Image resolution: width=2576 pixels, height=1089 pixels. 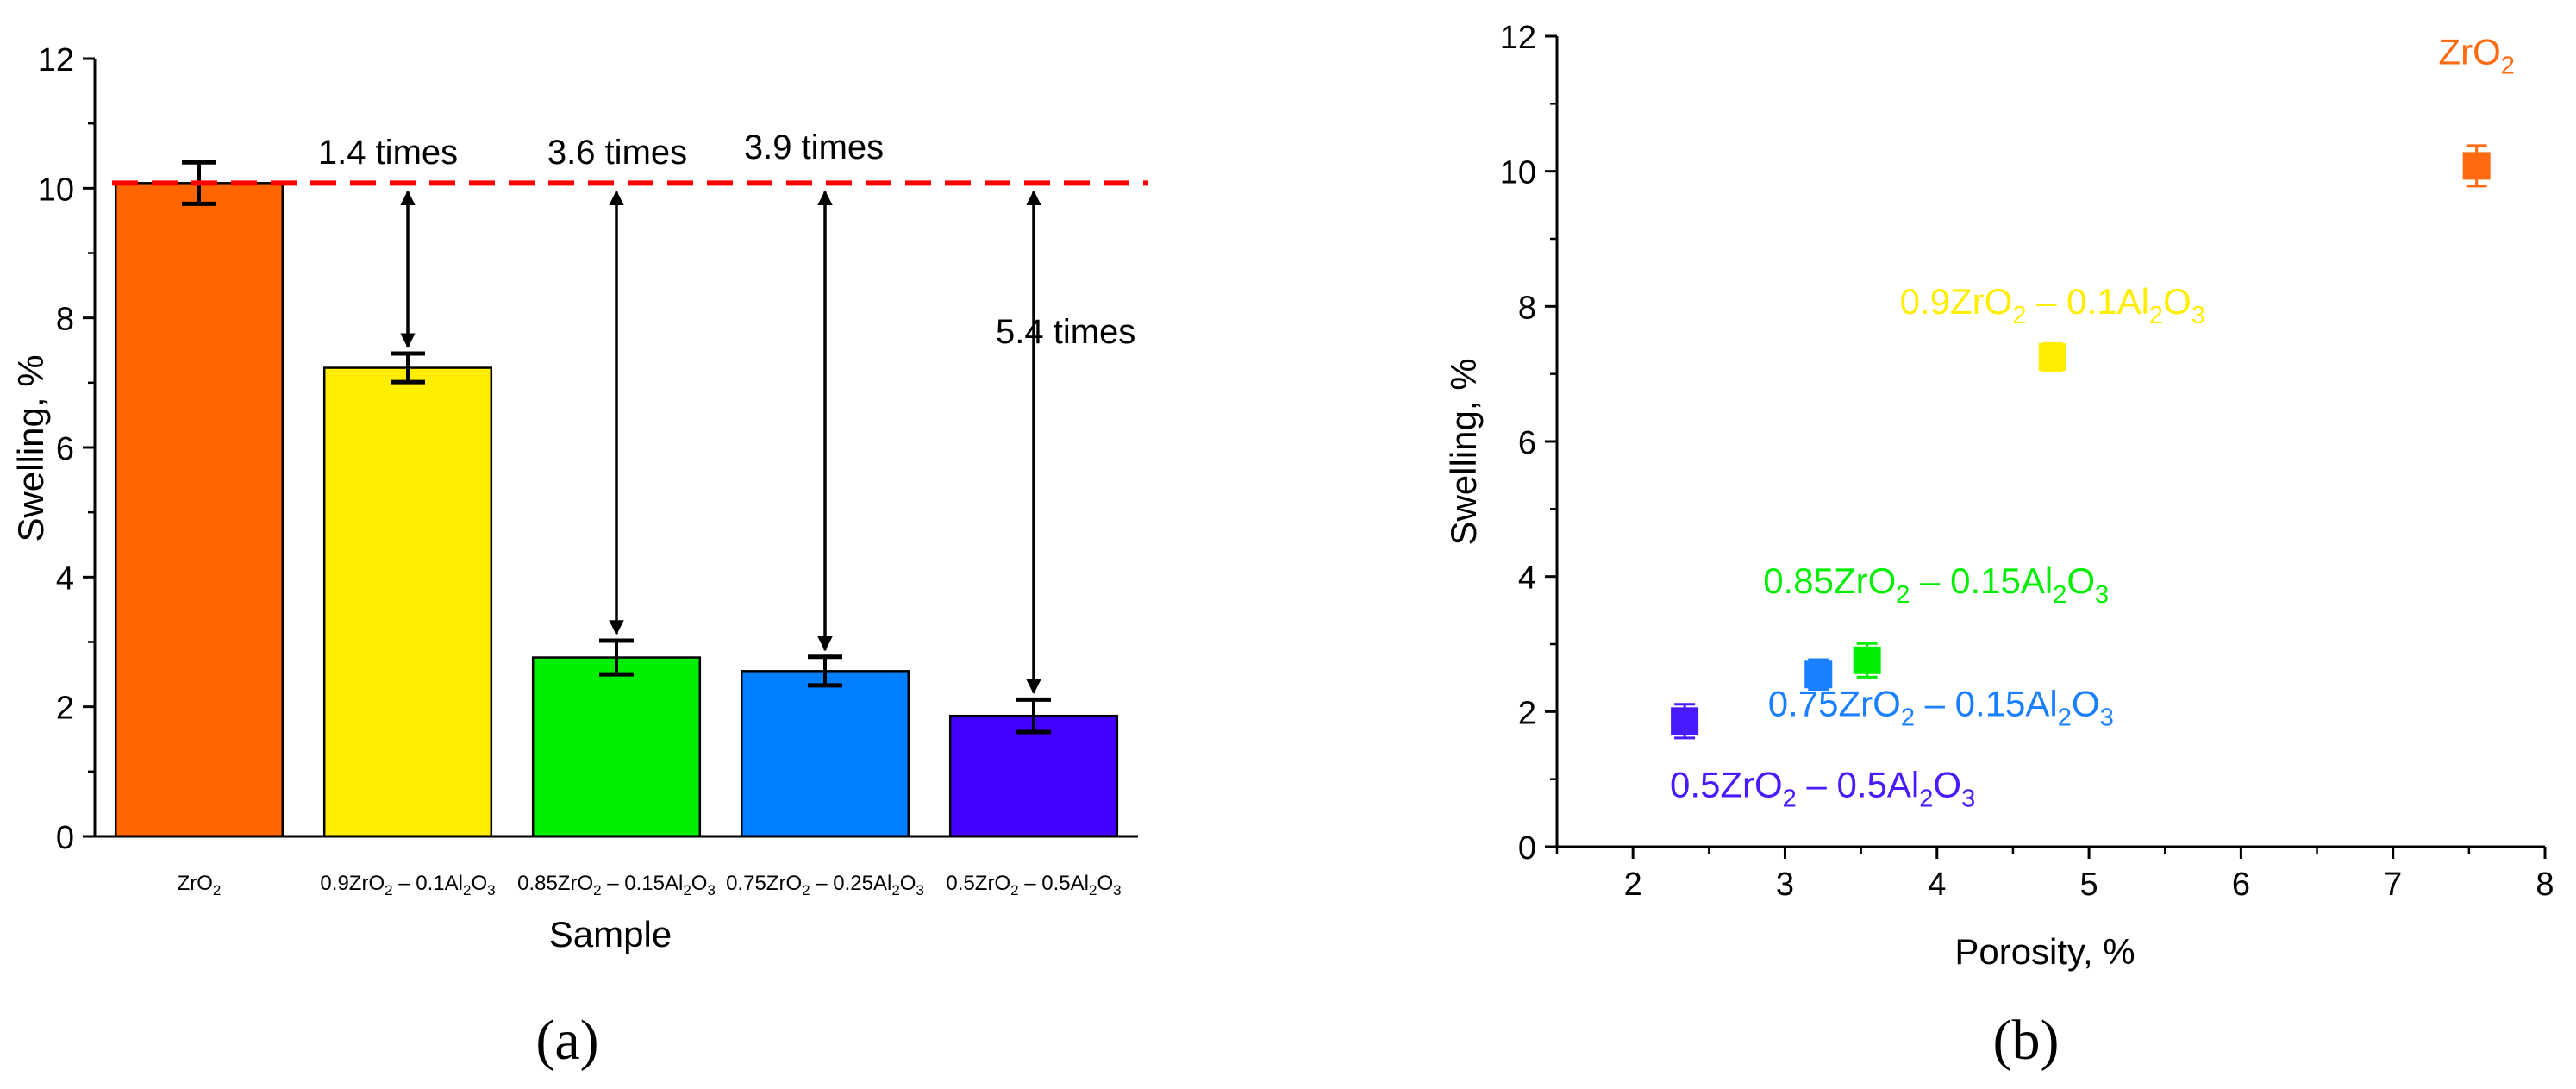 I want to click on annotation-3-9-times: 3.9 times, so click(x=814, y=147).